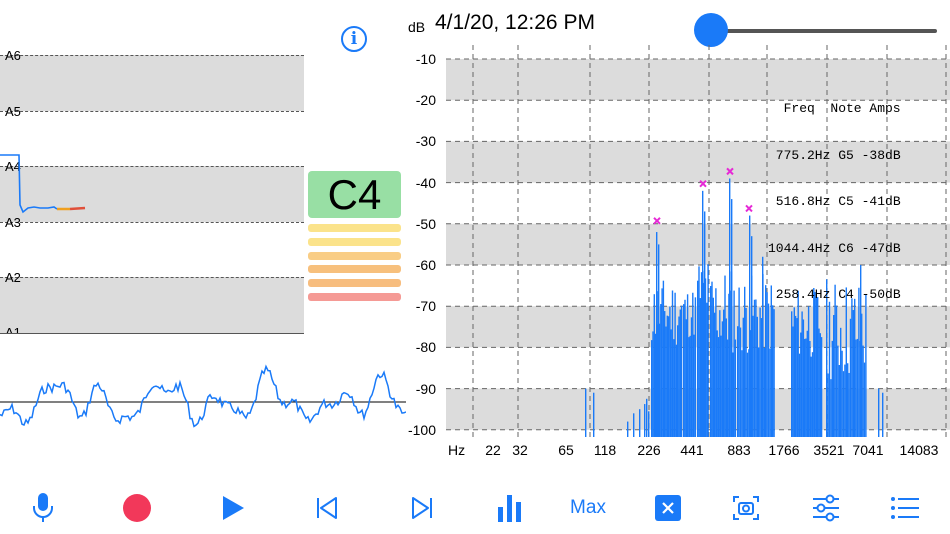 This screenshot has width=950, height=534. I want to click on sliders-icon, so click(826, 508).